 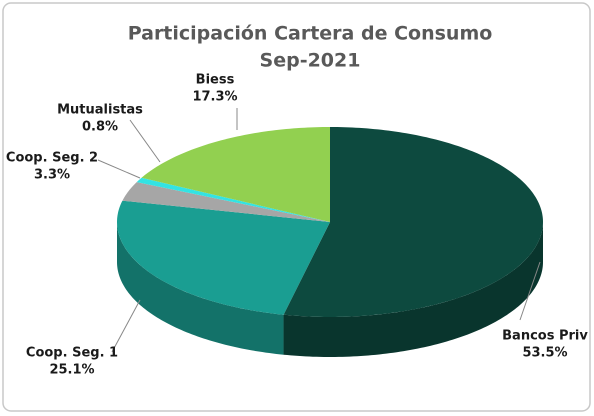 I want to click on data-label-value: 3.3%, so click(x=52, y=175).